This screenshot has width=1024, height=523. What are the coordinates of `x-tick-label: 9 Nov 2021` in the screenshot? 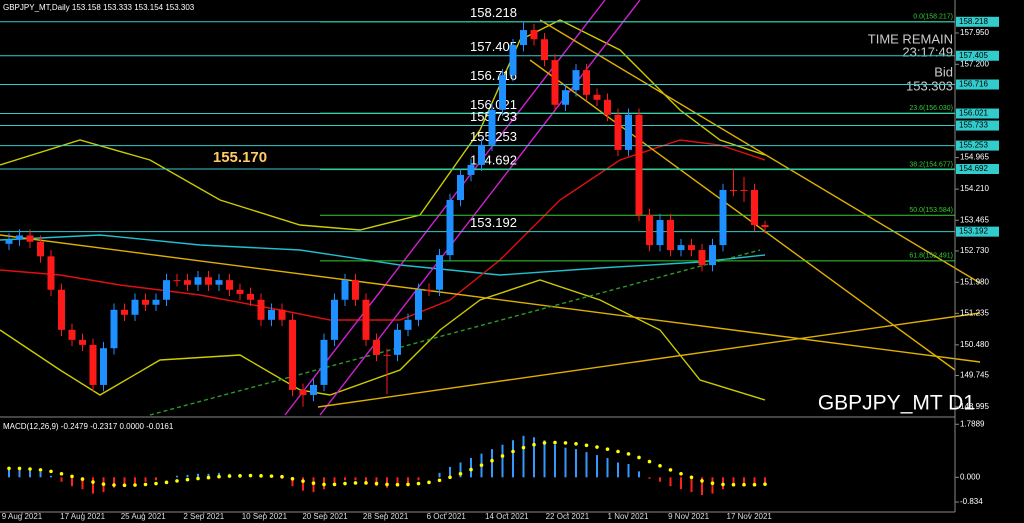 It's located at (688, 516).